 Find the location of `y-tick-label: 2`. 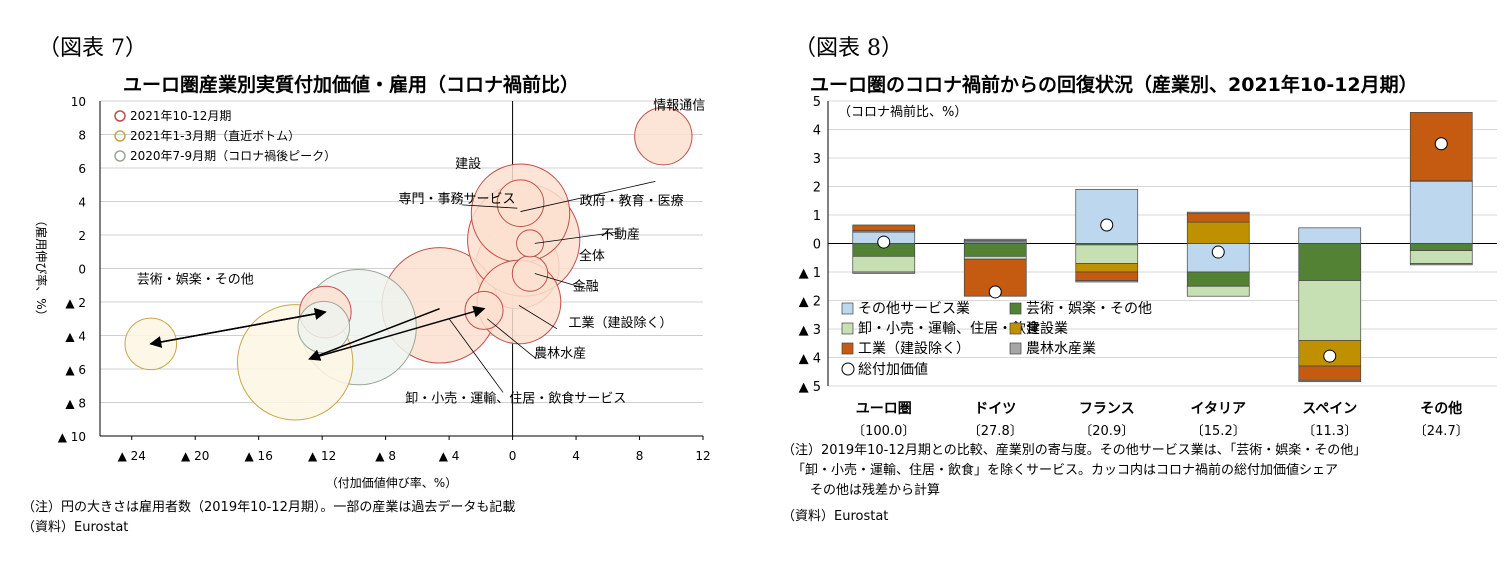

y-tick-label: 2 is located at coordinates (817, 188).